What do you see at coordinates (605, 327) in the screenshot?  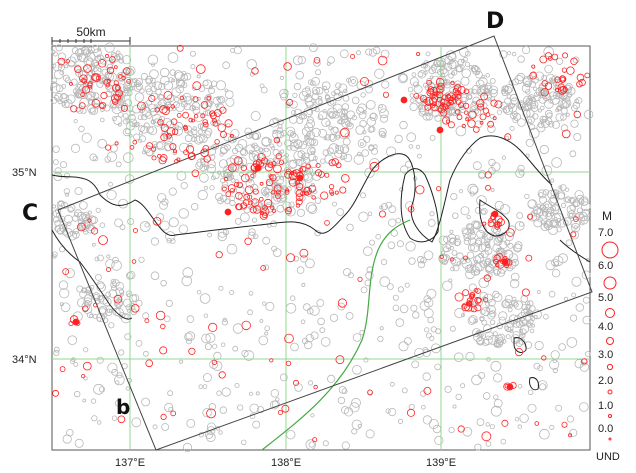 I see `legend-mag-4: 4.0` at bounding box center [605, 327].